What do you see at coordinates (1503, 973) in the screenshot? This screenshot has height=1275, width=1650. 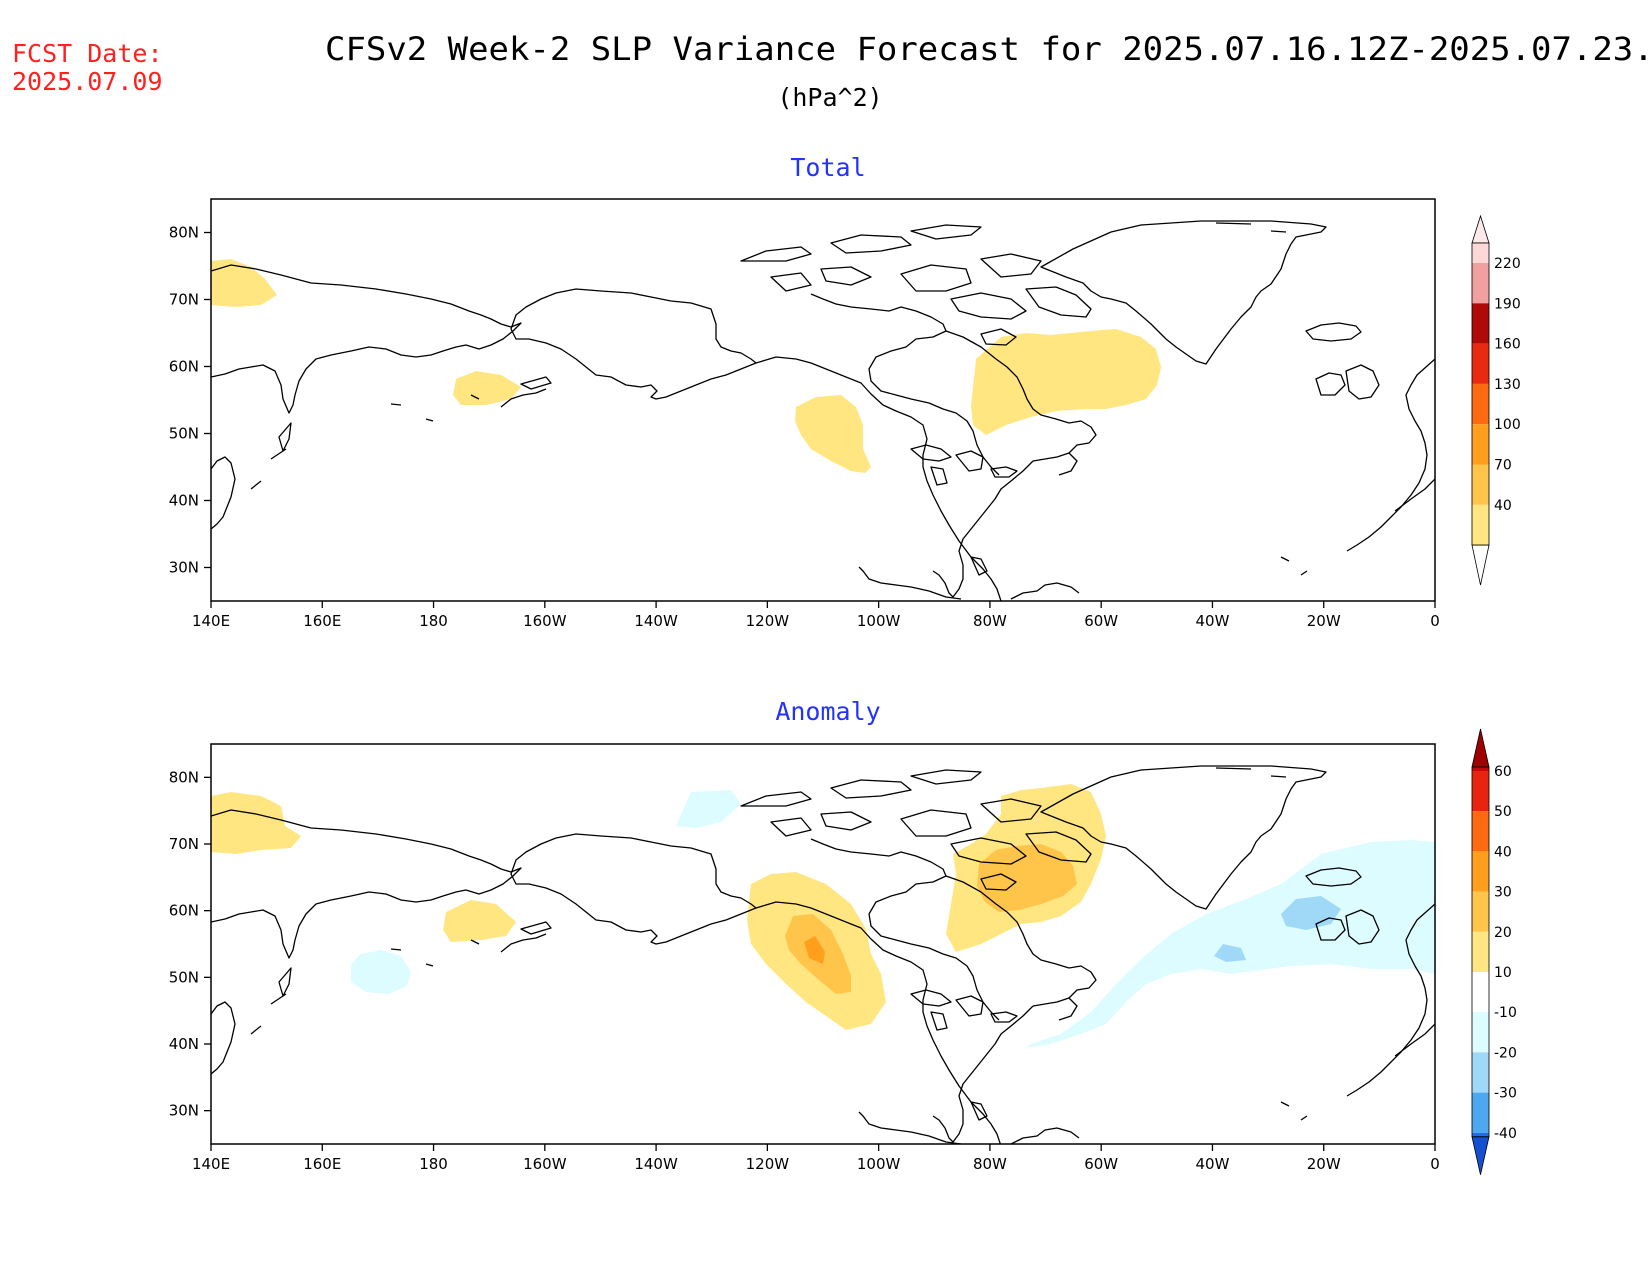 I see `colorbar-label: 10` at bounding box center [1503, 973].